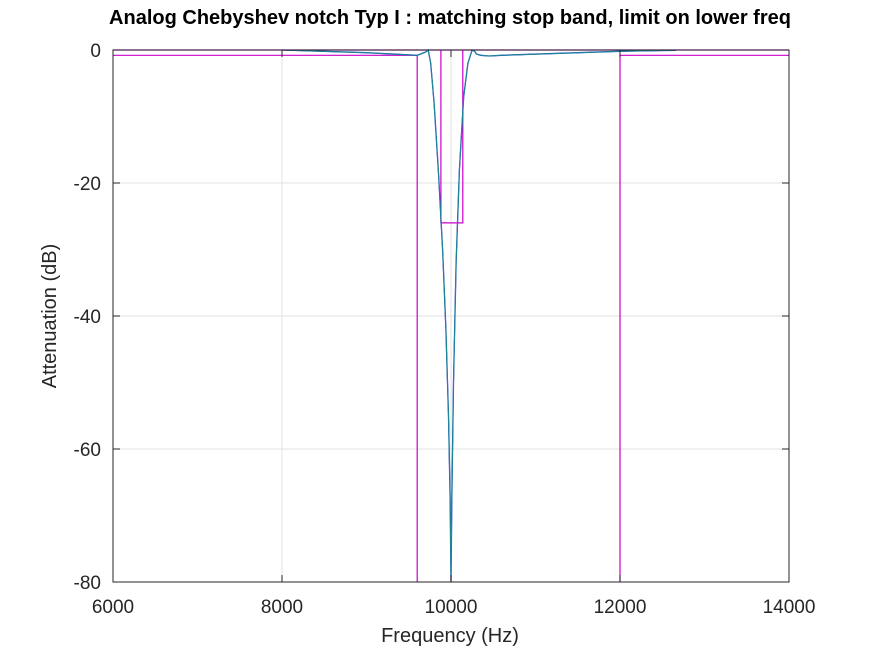 This screenshot has width=872, height=654. I want to click on y-tick-label: -80, so click(87, 583).